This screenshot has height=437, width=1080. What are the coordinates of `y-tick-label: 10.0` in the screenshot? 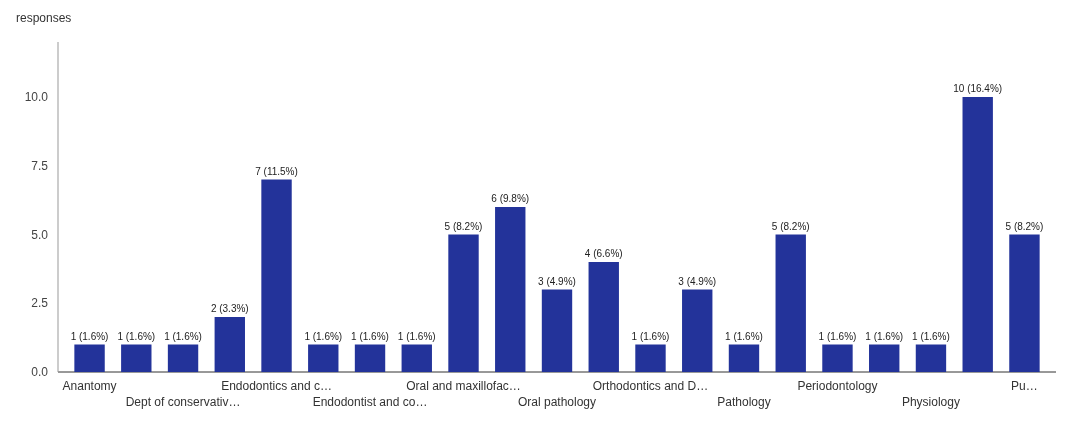 It's located at (36, 97).